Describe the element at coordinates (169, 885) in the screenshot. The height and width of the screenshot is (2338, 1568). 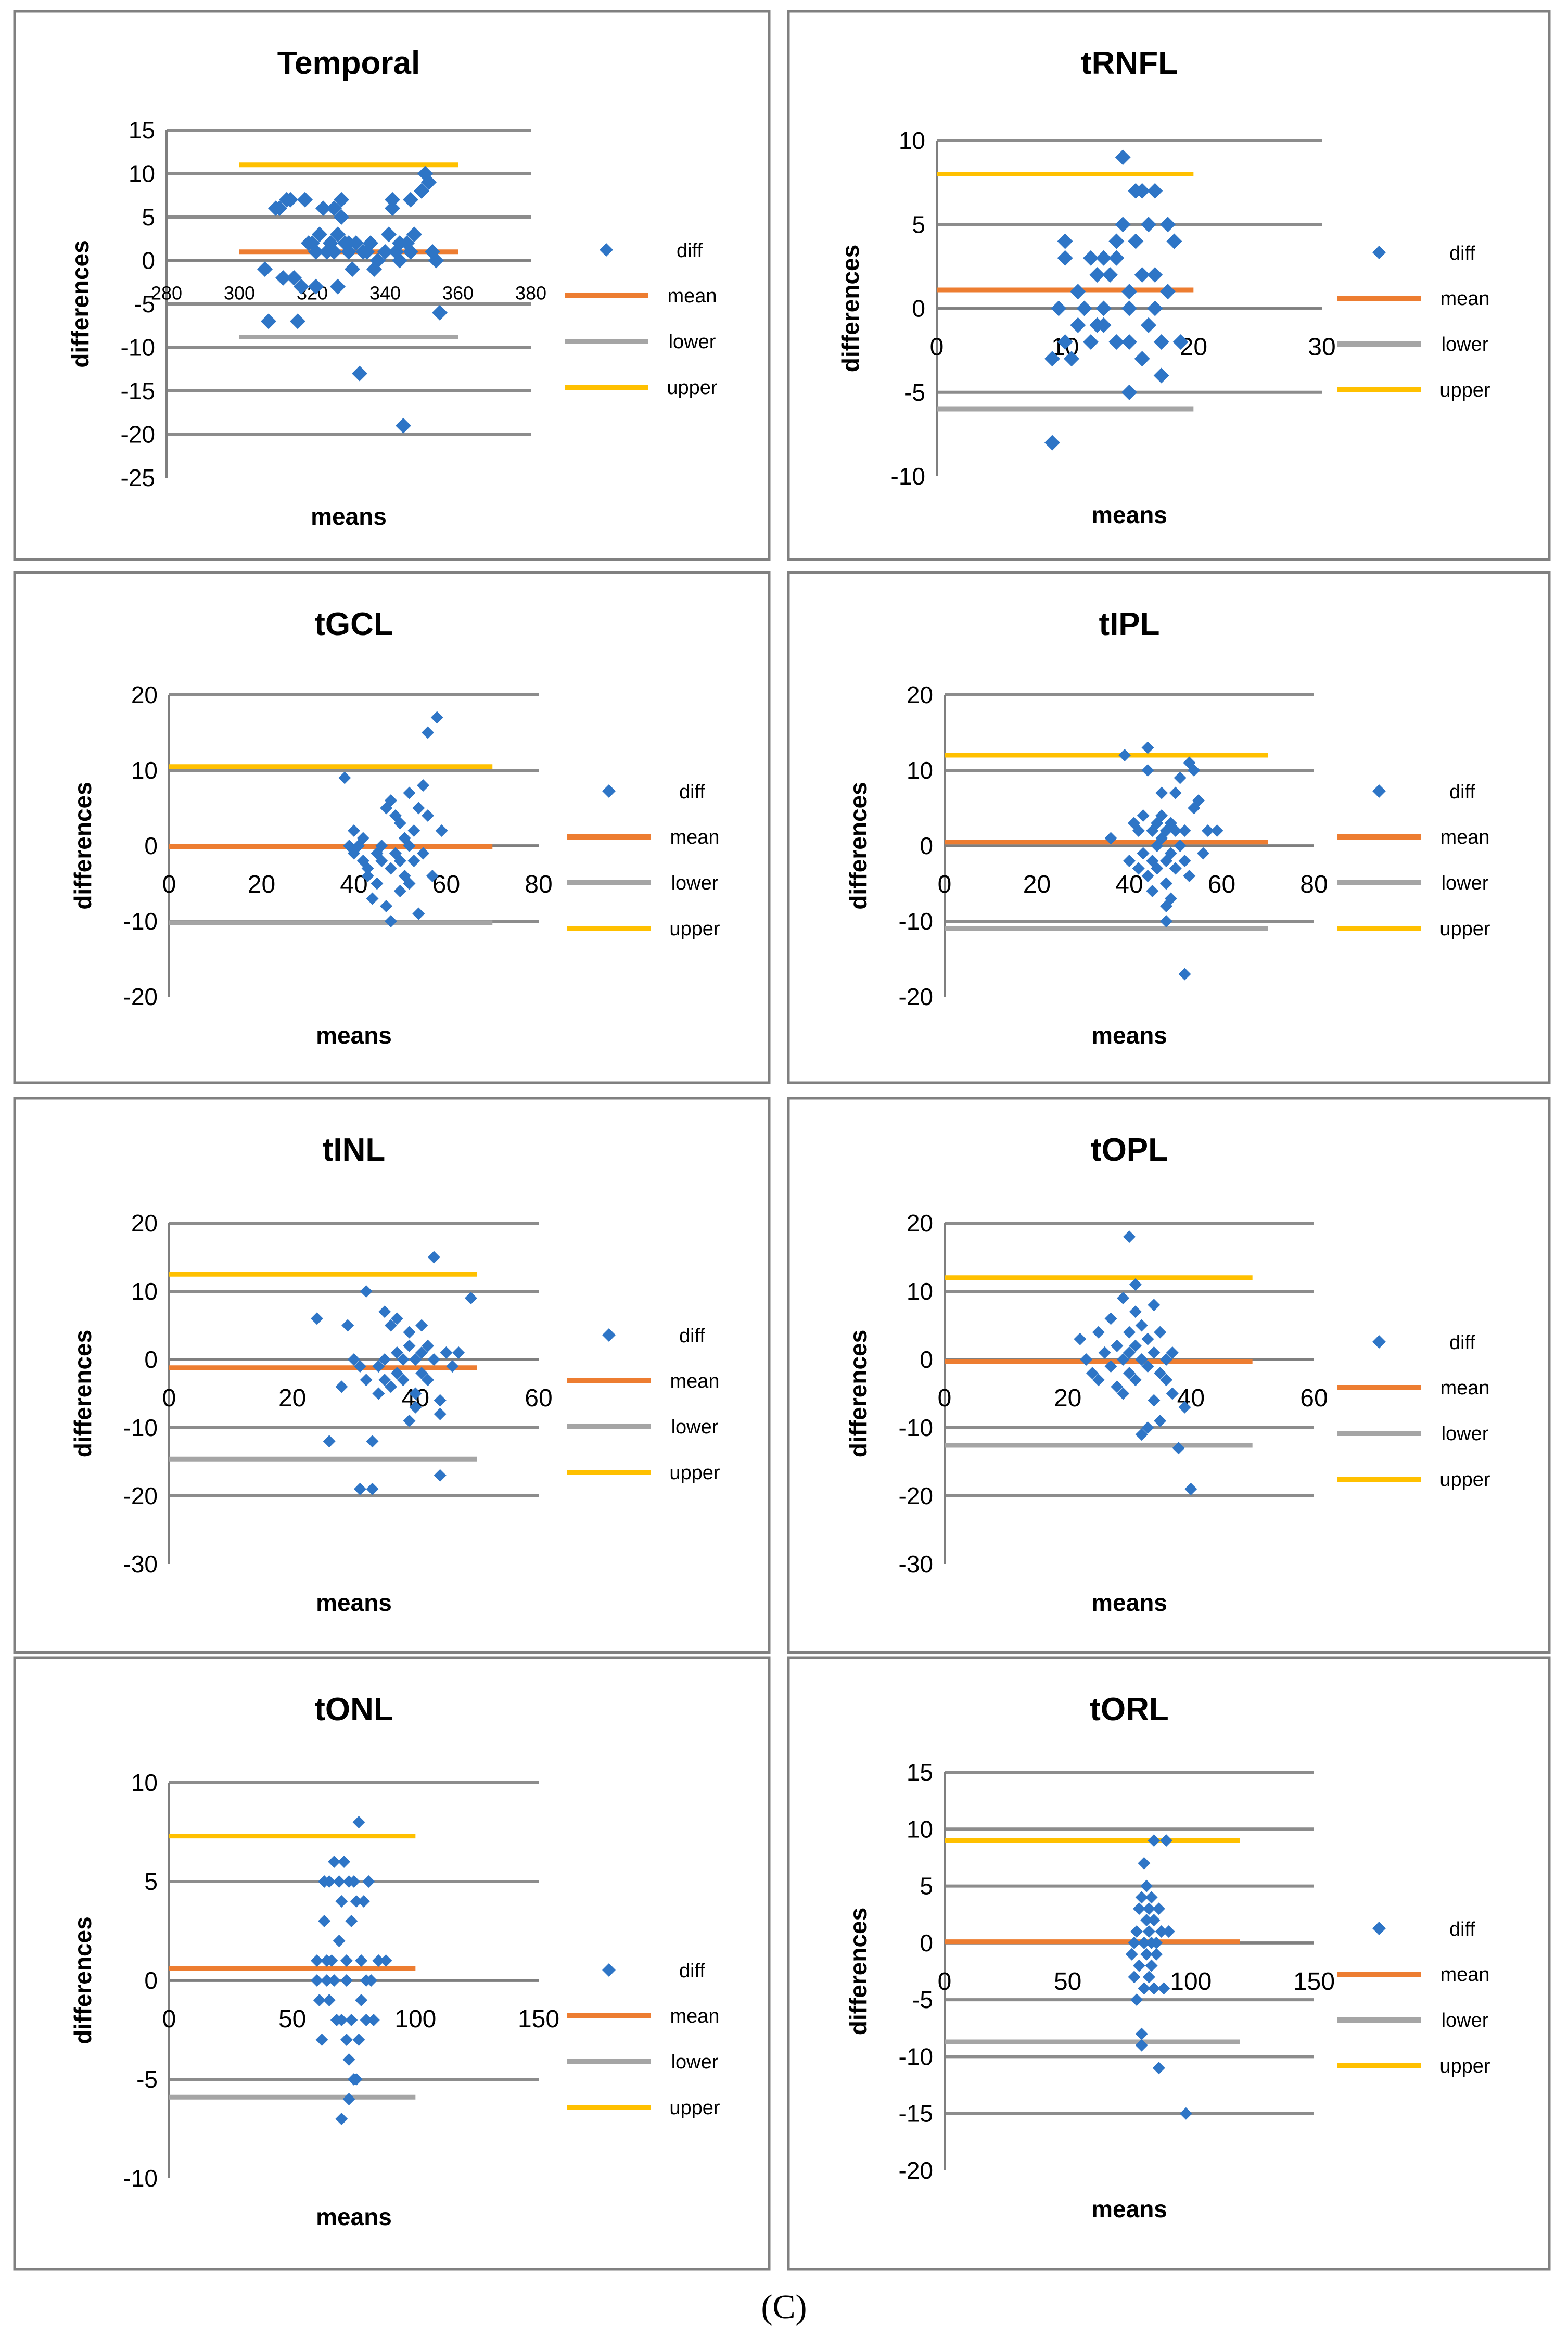
I see `x-tick-label: 0` at that location.